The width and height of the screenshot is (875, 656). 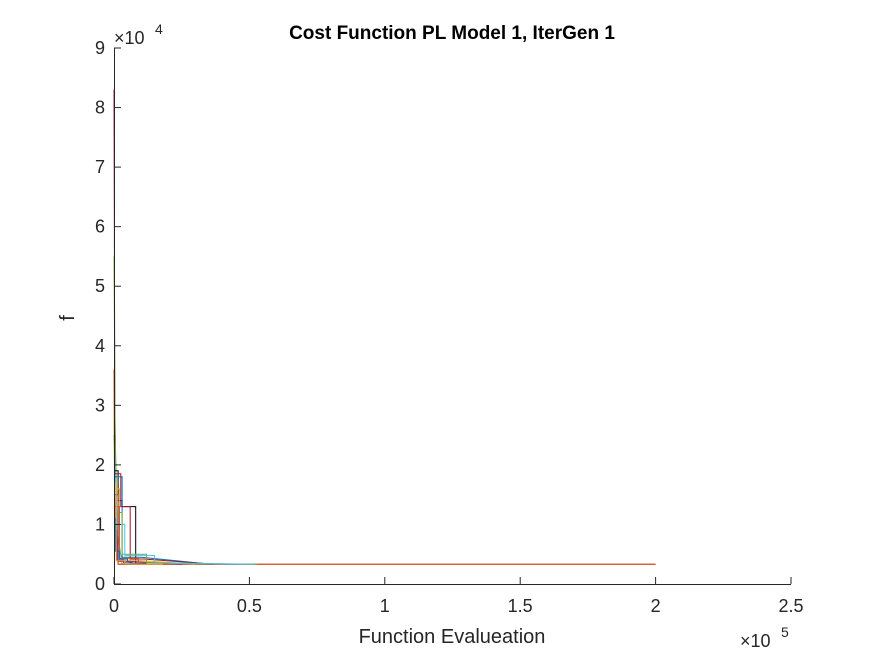 I want to click on y-axis-exponent-power: 4, so click(x=159, y=29).